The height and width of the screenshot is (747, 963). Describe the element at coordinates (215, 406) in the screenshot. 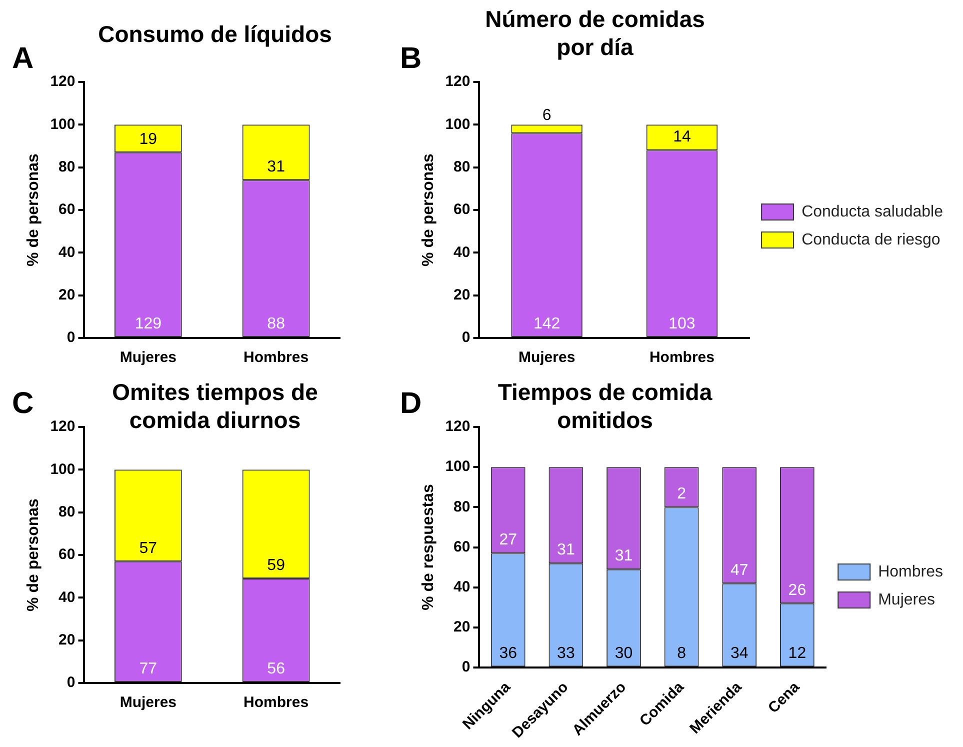

I see `chart-title: Omites tiempos de comida diurnos` at that location.